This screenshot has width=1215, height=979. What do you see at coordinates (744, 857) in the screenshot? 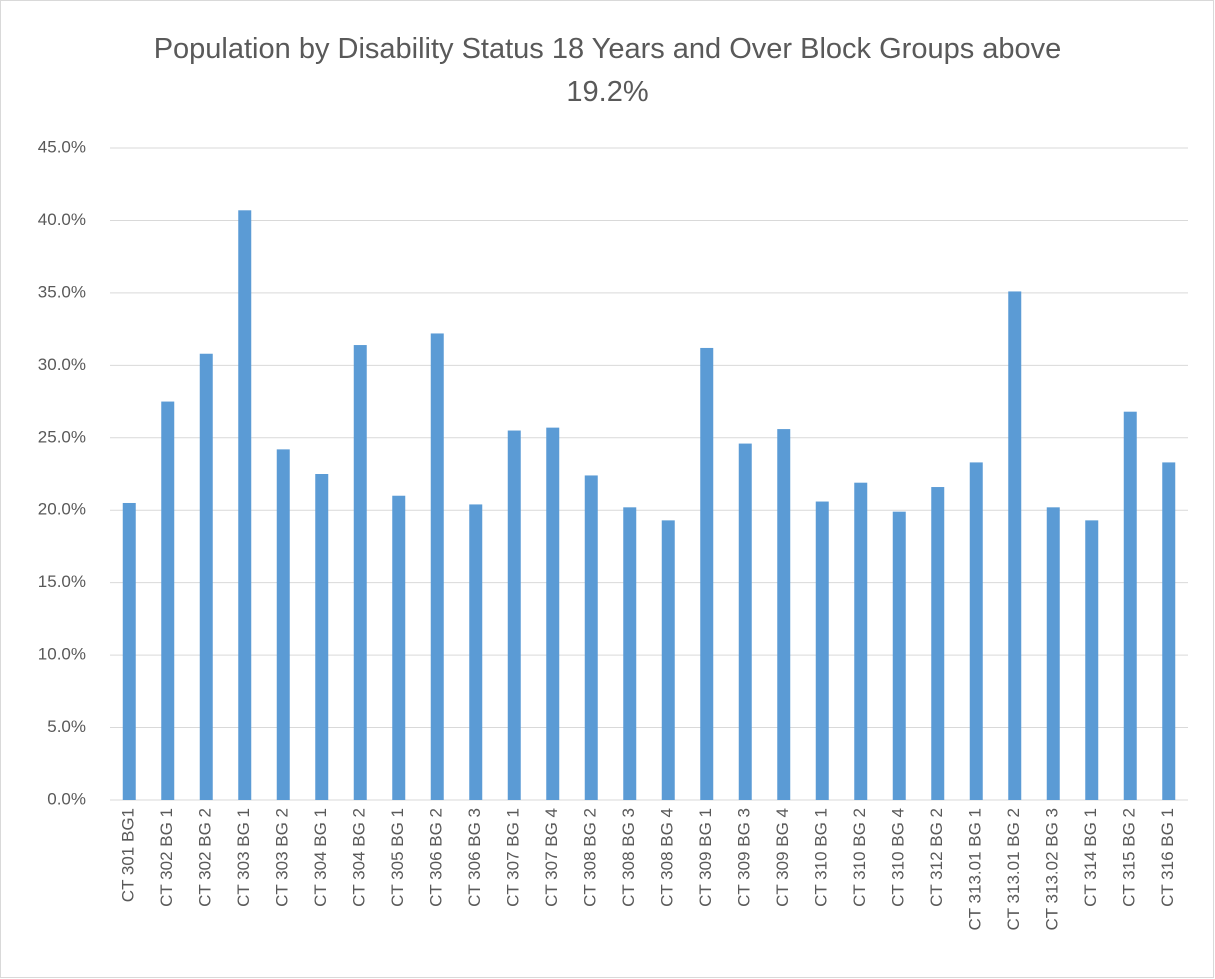
I see `x-tick-label: CT 309 BG 3` at bounding box center [744, 857].